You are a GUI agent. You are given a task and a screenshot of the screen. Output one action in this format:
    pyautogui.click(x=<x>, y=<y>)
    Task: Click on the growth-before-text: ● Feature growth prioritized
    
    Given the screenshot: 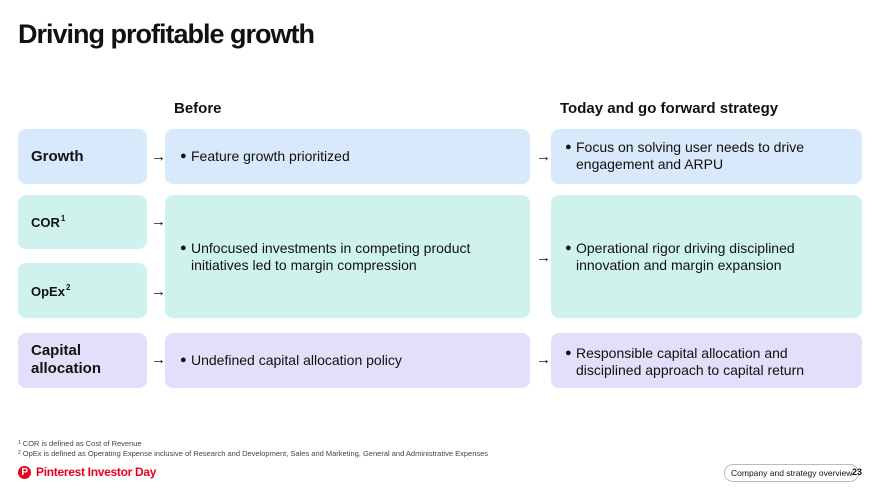 What is the action you would take?
    pyautogui.click(x=350, y=156)
    